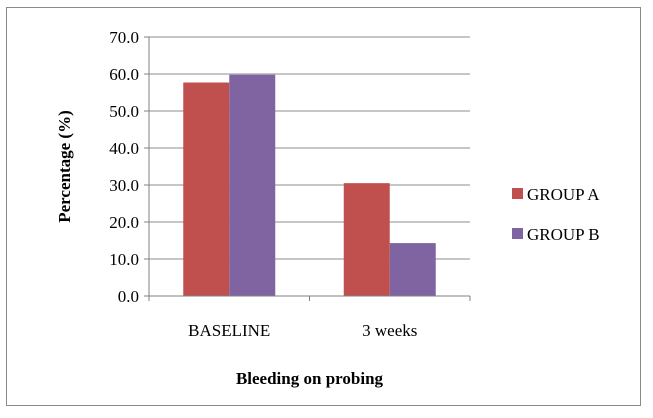 The width and height of the screenshot is (653, 418). I want to click on x-category-label: BASELINE, so click(229, 330).